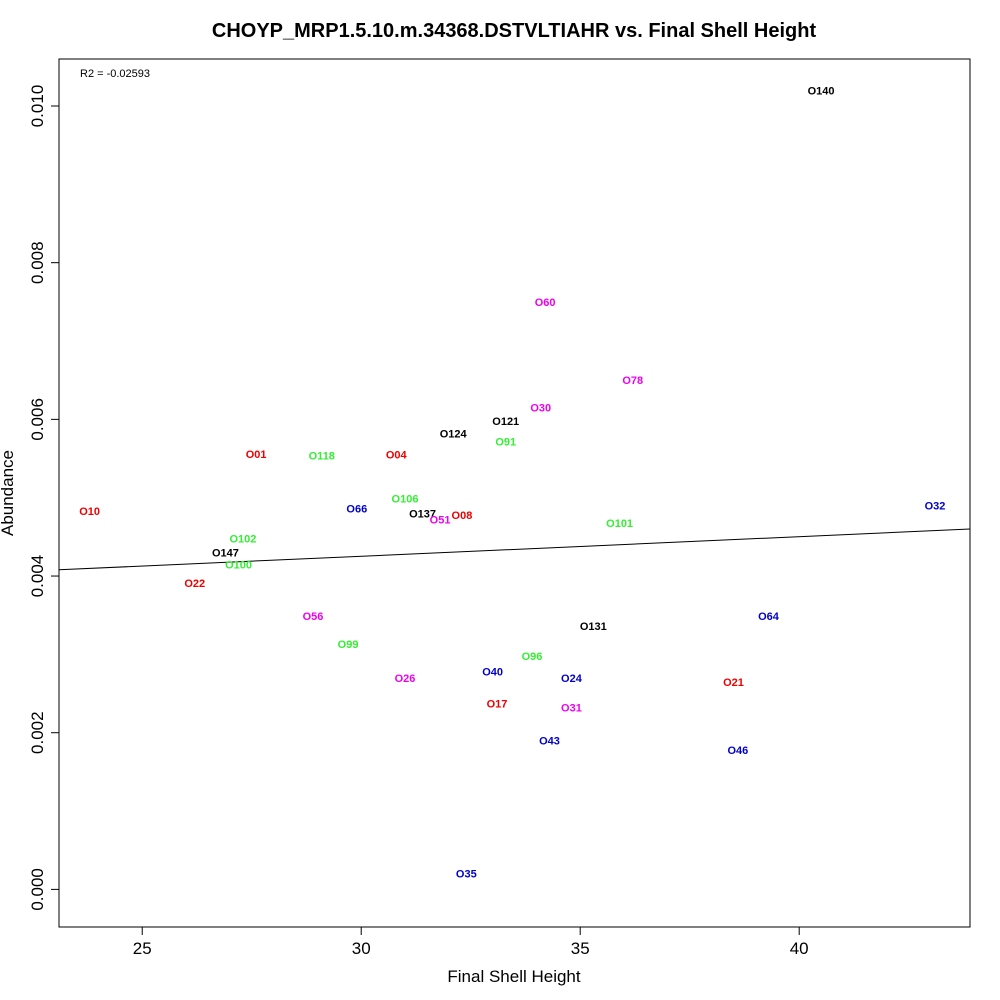 The width and height of the screenshot is (1000, 1000). Describe the element at coordinates (935, 507) in the screenshot. I see `point-label-o32: O32` at that location.